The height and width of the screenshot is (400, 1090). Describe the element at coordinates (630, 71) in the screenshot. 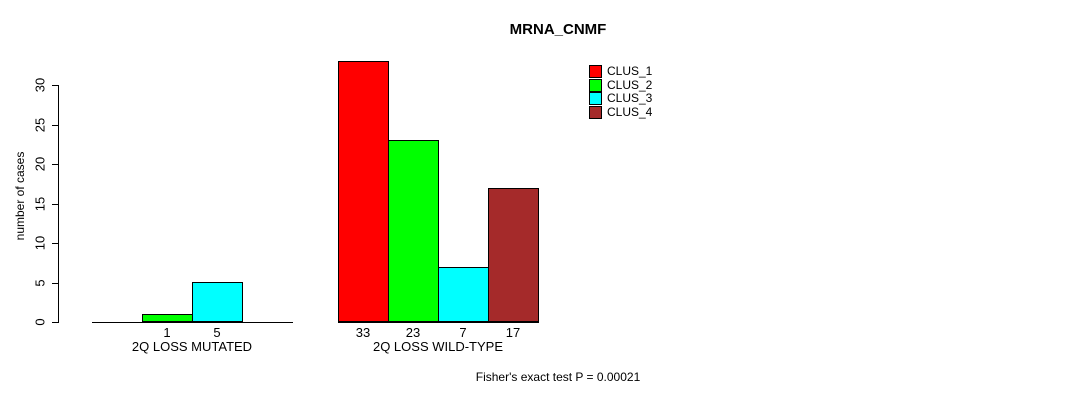

I see `legend-label: CLUS_1` at that location.